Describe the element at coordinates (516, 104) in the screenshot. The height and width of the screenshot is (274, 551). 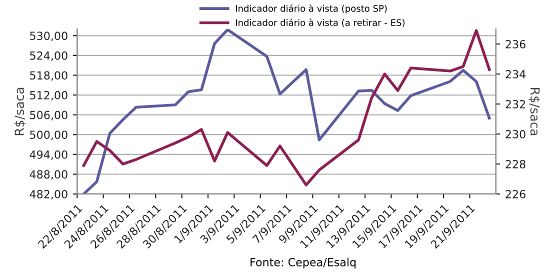
I see `y2-tick-label: 232` at that location.